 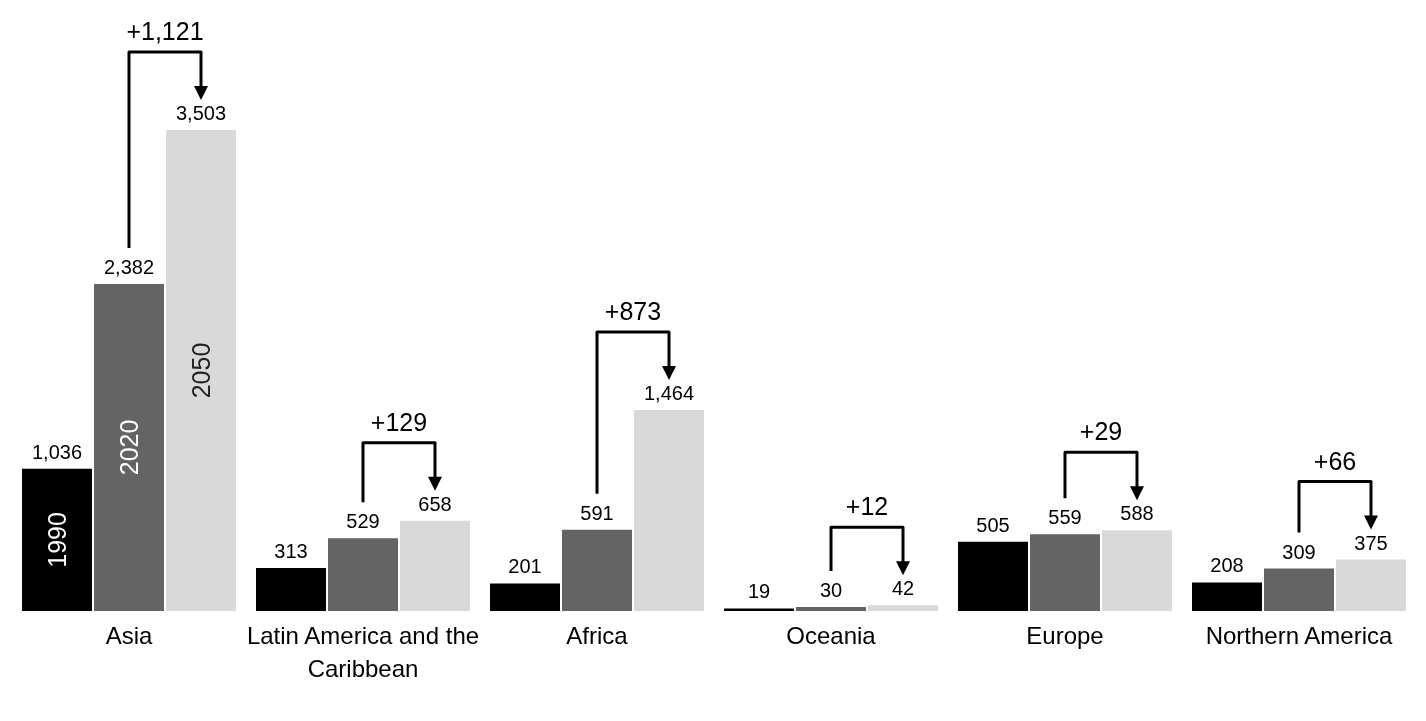 I want to click on data-label: 208, so click(x=1227, y=565).